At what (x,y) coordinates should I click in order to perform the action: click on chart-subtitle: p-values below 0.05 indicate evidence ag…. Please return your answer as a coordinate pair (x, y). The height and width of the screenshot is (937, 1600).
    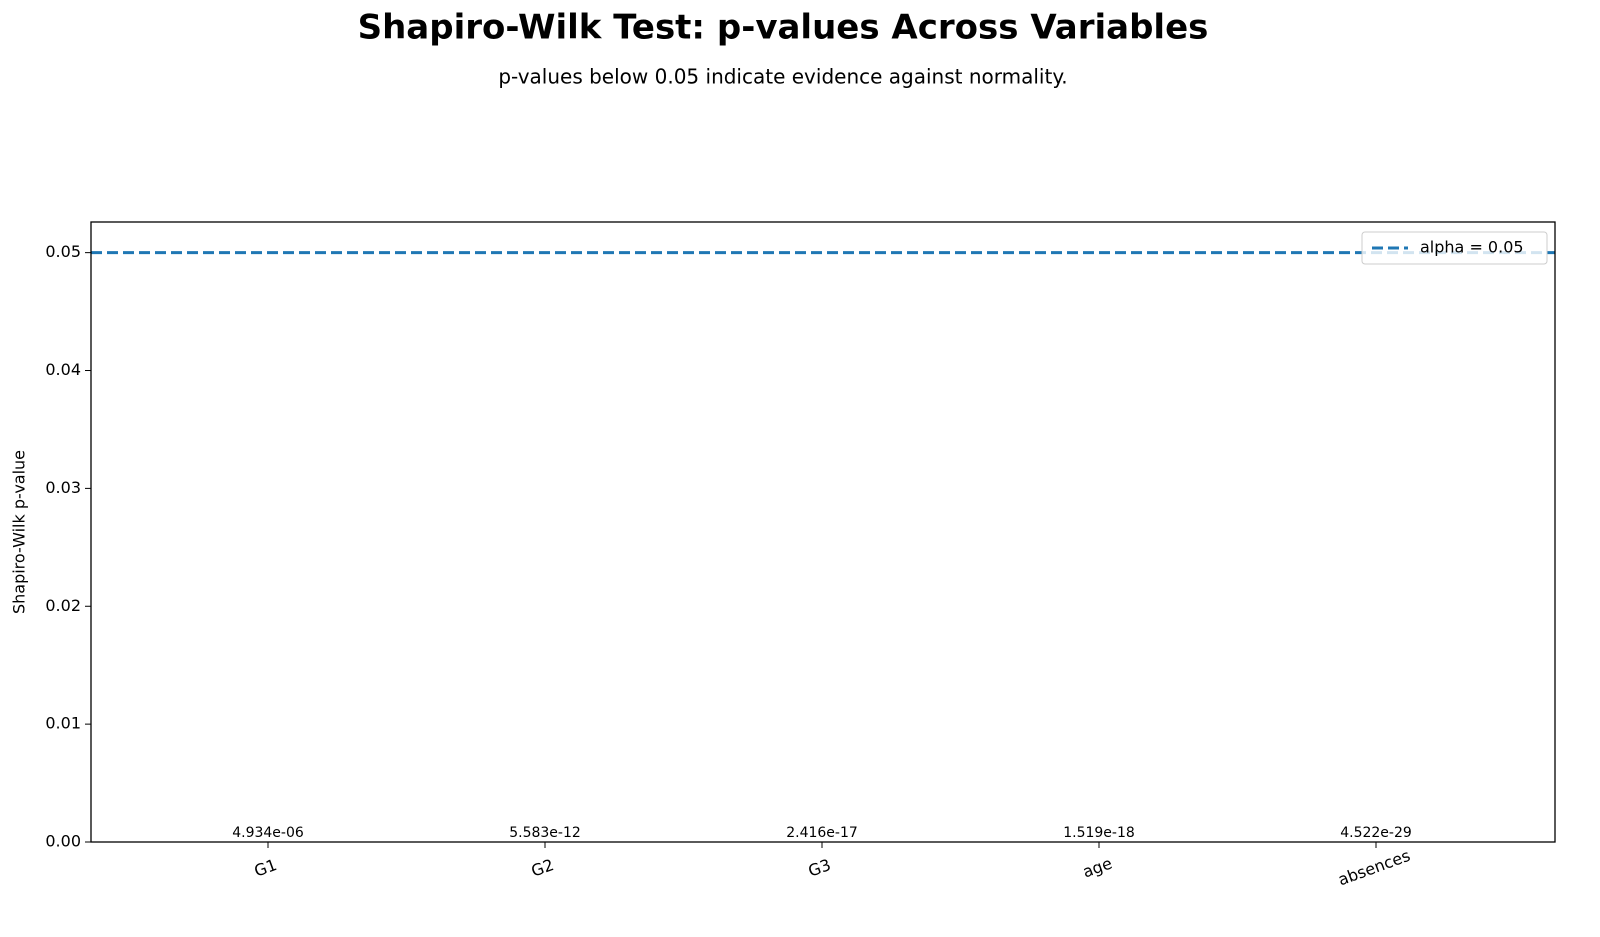
    Looking at the image, I should click on (782, 77).